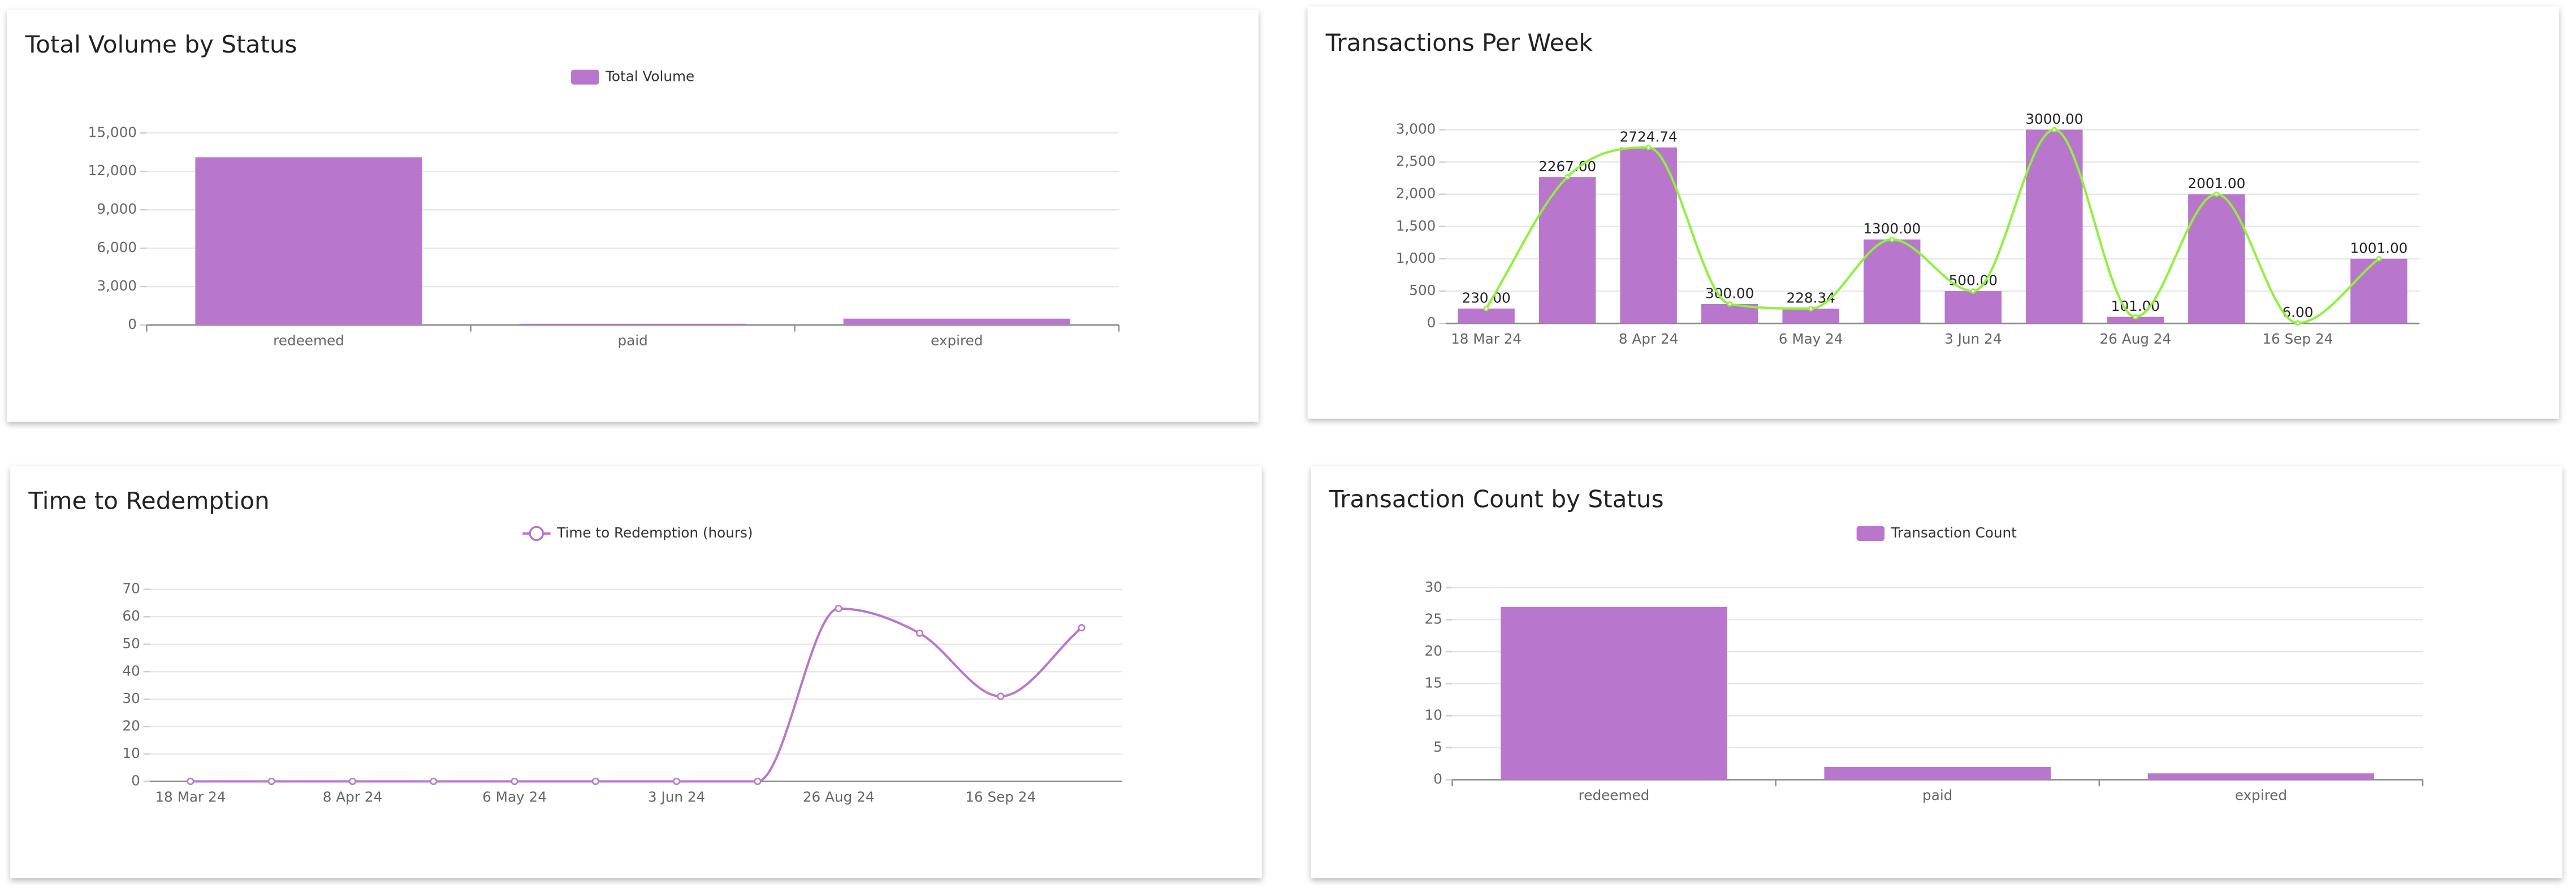 This screenshot has width=2576, height=893. Describe the element at coordinates (112, 171) in the screenshot. I see `y-tick-label: 12,000` at that location.